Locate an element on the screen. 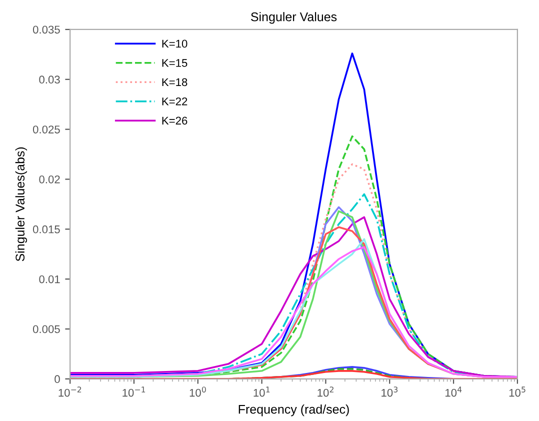 The height and width of the screenshot is (421, 539). y-tick-label: 0.015 is located at coordinates (46, 229).